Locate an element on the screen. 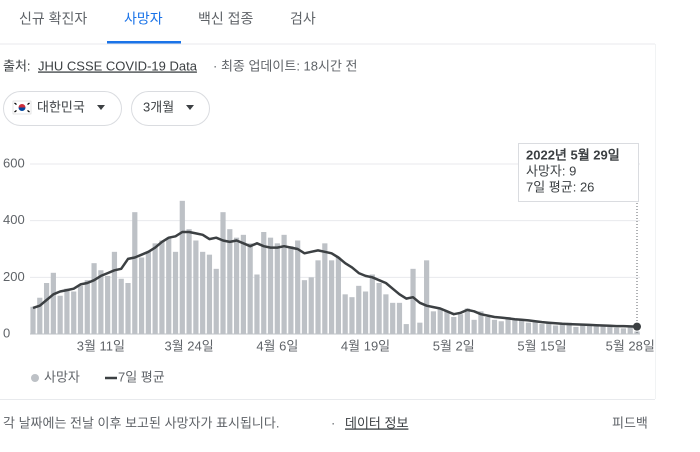 Image resolution: width=700 pixels, height=452 pixels. y-tick-label: 200 is located at coordinates (14, 276).